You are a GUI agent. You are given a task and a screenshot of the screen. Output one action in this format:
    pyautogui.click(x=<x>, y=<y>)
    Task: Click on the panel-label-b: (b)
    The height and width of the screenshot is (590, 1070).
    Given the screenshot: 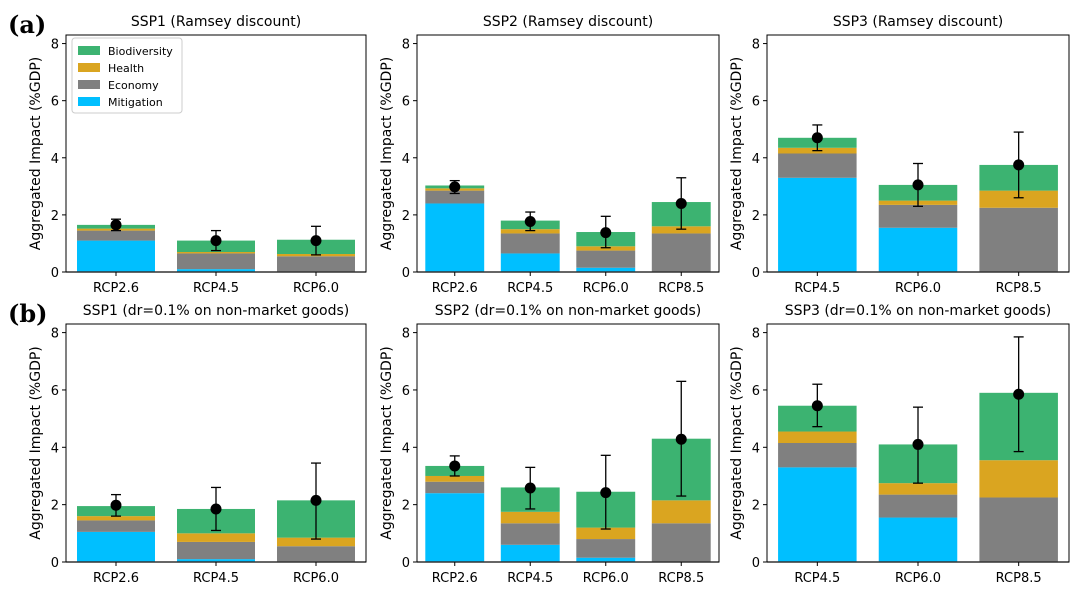 What is the action you would take?
    pyautogui.click(x=28, y=313)
    